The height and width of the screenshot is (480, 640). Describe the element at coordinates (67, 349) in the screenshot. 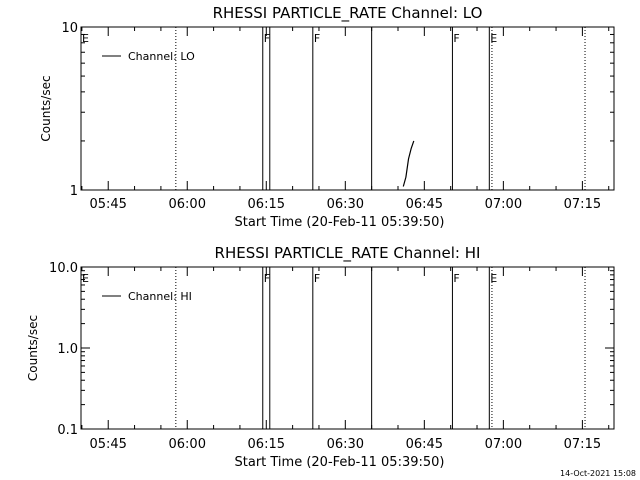

I see `y-tick-label: 1.0` at that location.